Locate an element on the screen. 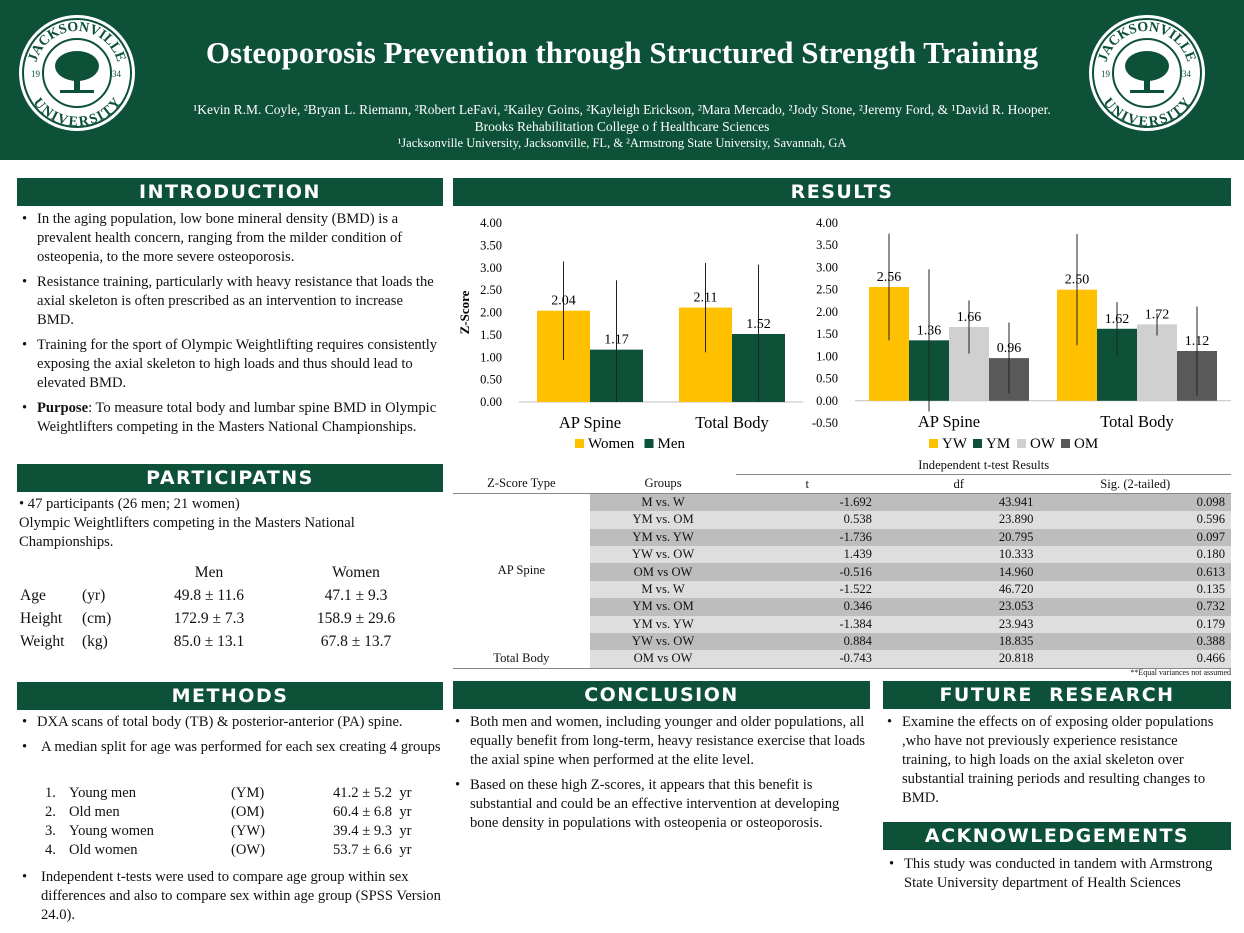 The image size is (1244, 933). table-row: YW vs. OW 0.884 18.835 0.388 is located at coordinates (842, 641).